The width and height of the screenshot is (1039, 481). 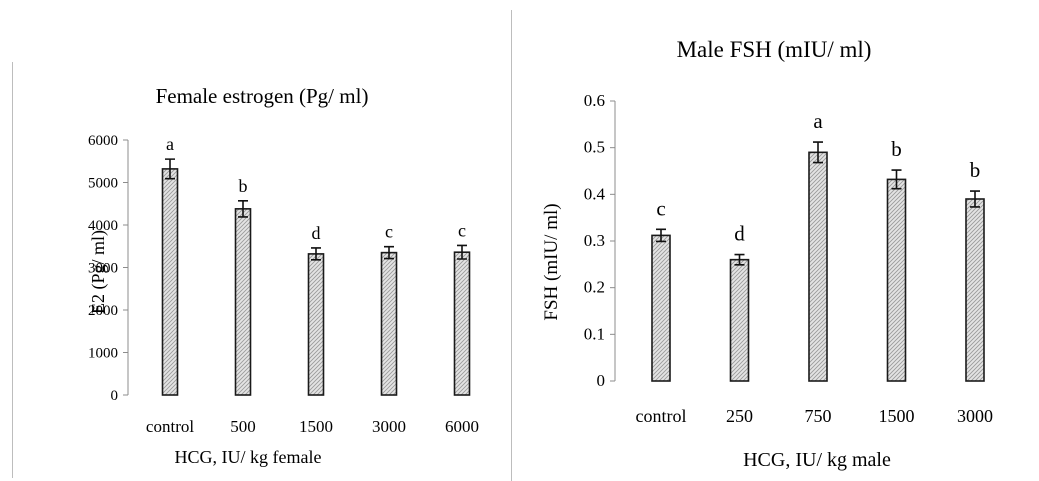 I want to click on y-tick-label: 0.6, so click(x=594, y=100).